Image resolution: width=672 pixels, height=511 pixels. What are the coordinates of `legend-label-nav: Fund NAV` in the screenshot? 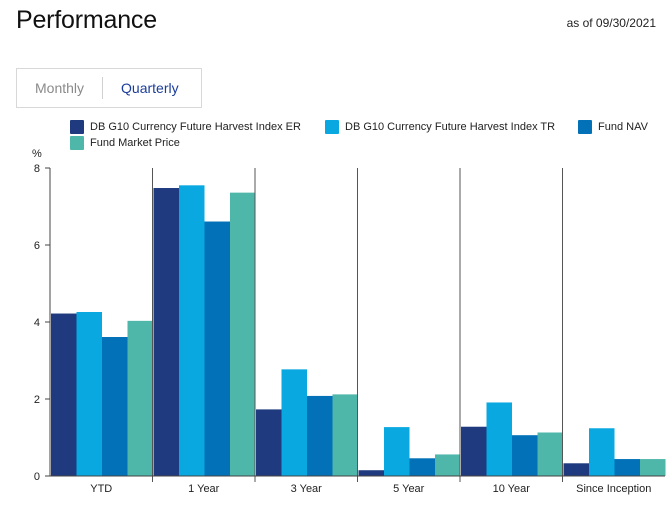 It's located at (623, 127).